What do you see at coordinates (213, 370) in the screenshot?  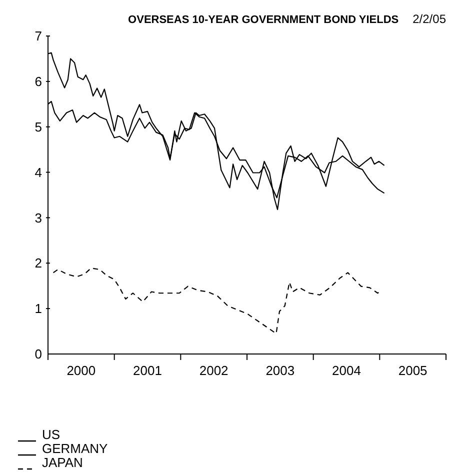 I see `x-tick-label: 2002` at bounding box center [213, 370].